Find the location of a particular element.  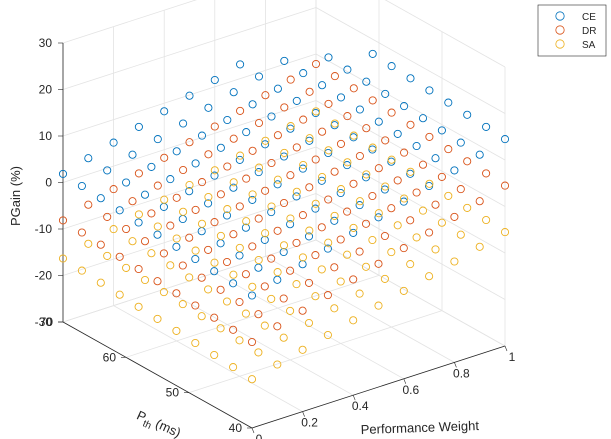

legend-box is located at coordinates (572, 30).